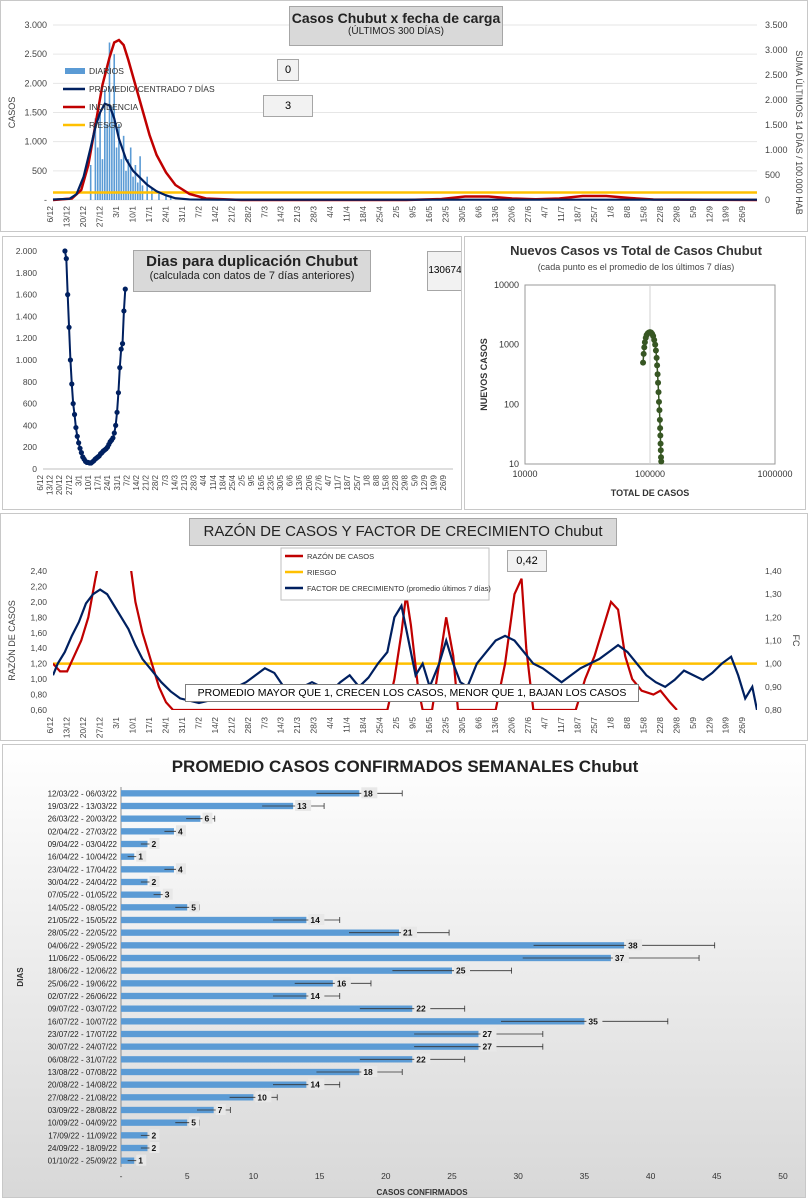 Image resolution: width=808 pixels, height=1200 pixels. I want to click on dup-xtick: 8/8, so click(376, 480).